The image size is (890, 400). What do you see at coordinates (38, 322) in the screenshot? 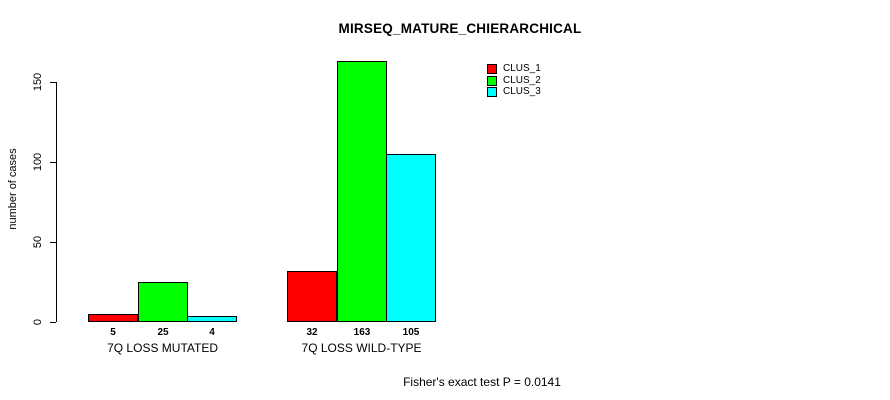
I see `y-tick-label: 0` at bounding box center [38, 322].